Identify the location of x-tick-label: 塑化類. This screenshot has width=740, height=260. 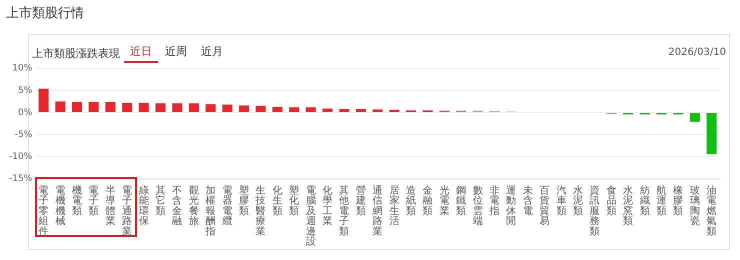
(294, 200).